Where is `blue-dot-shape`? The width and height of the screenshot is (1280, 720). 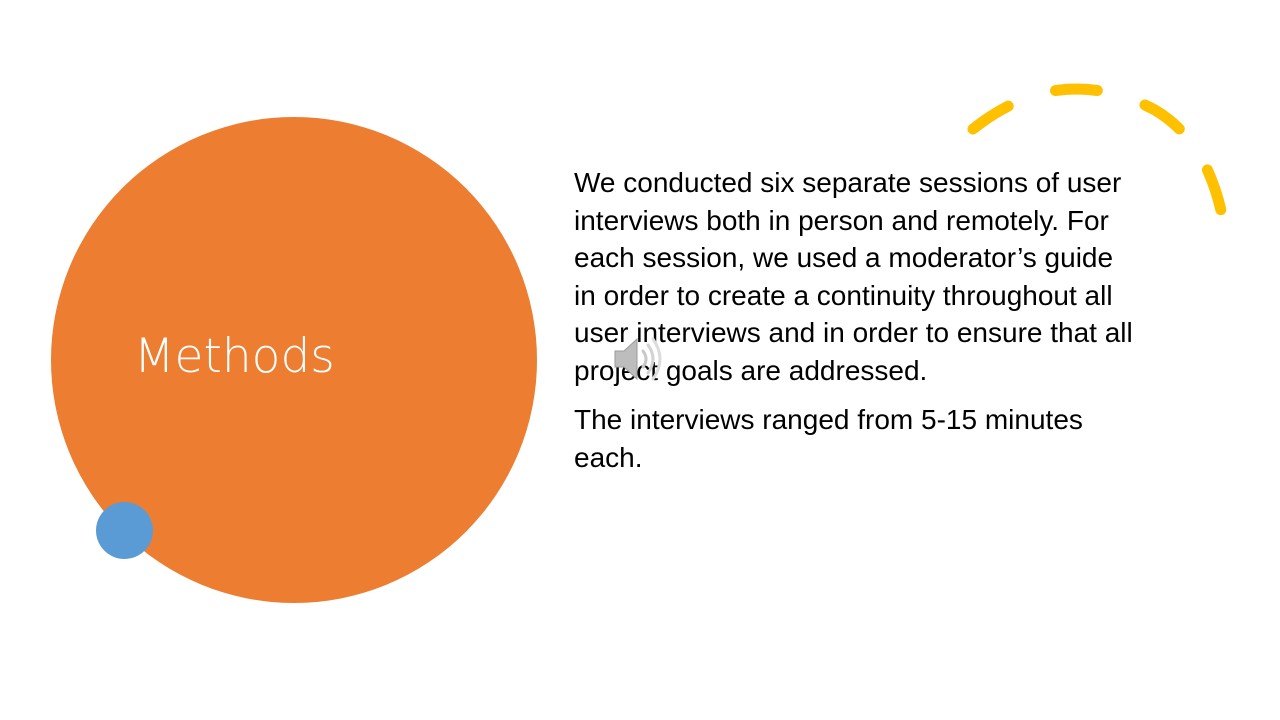
blue-dot-shape is located at coordinates (124, 530).